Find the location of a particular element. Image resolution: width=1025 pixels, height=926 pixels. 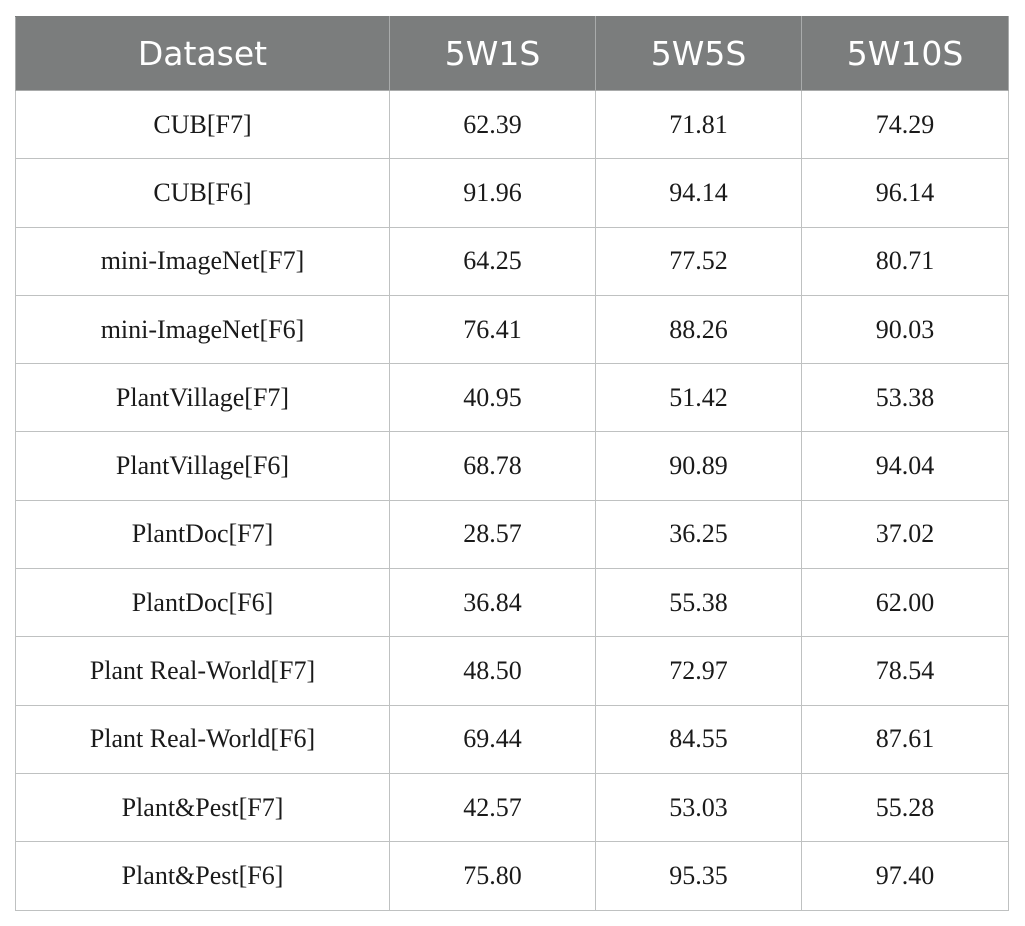

header-row: Dataset 5W1S 5W5S 5W10S is located at coordinates (512, 53).